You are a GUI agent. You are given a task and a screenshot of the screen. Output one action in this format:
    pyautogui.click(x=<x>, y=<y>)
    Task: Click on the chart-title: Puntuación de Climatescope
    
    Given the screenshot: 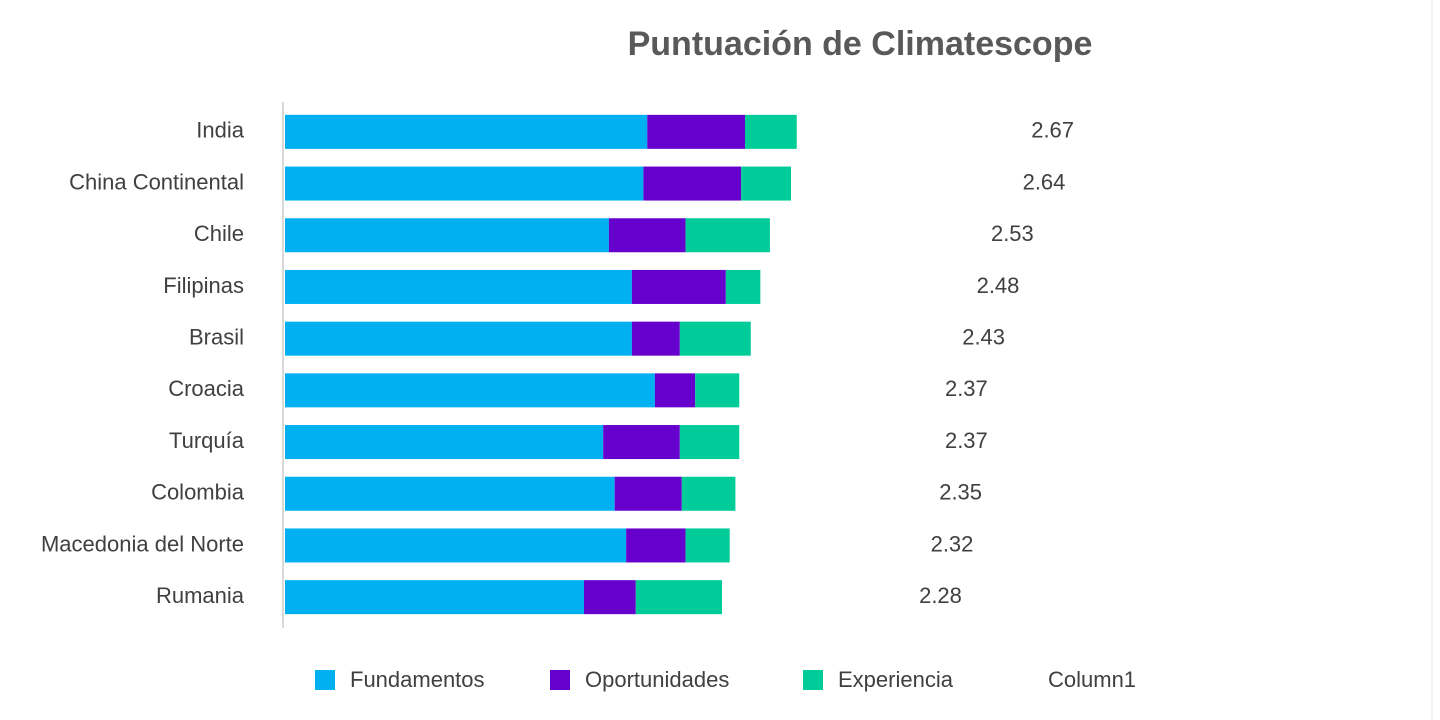 What is the action you would take?
    pyautogui.click(x=860, y=44)
    